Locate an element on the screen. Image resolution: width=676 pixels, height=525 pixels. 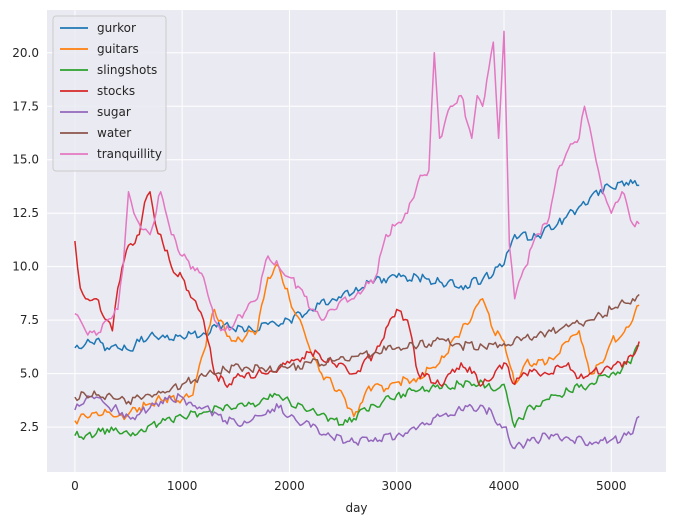
x-axis-label: day is located at coordinates (356, 508).